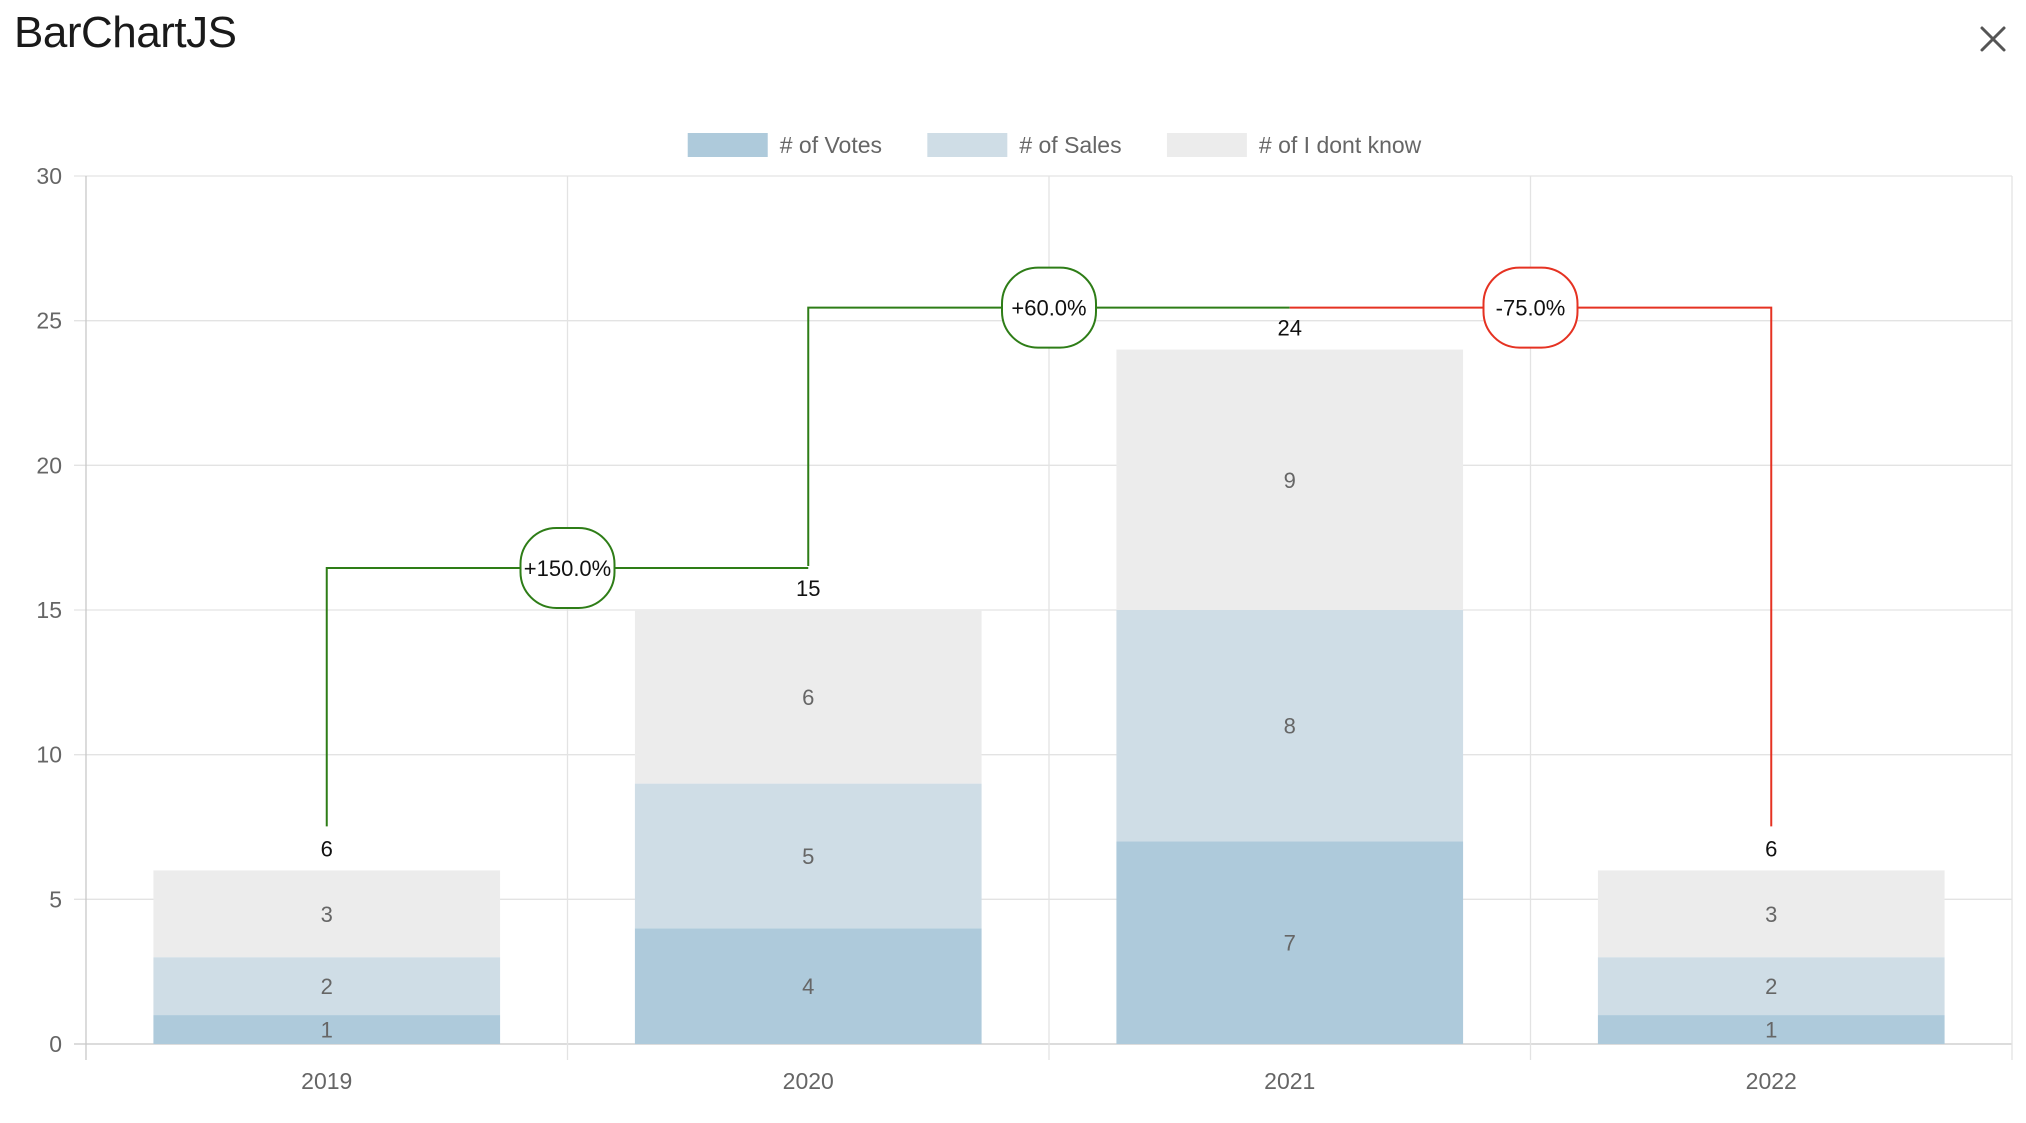 This screenshot has height=1123, width=2026. I want to click on legend-label: # of Sales, so click(1070, 145).